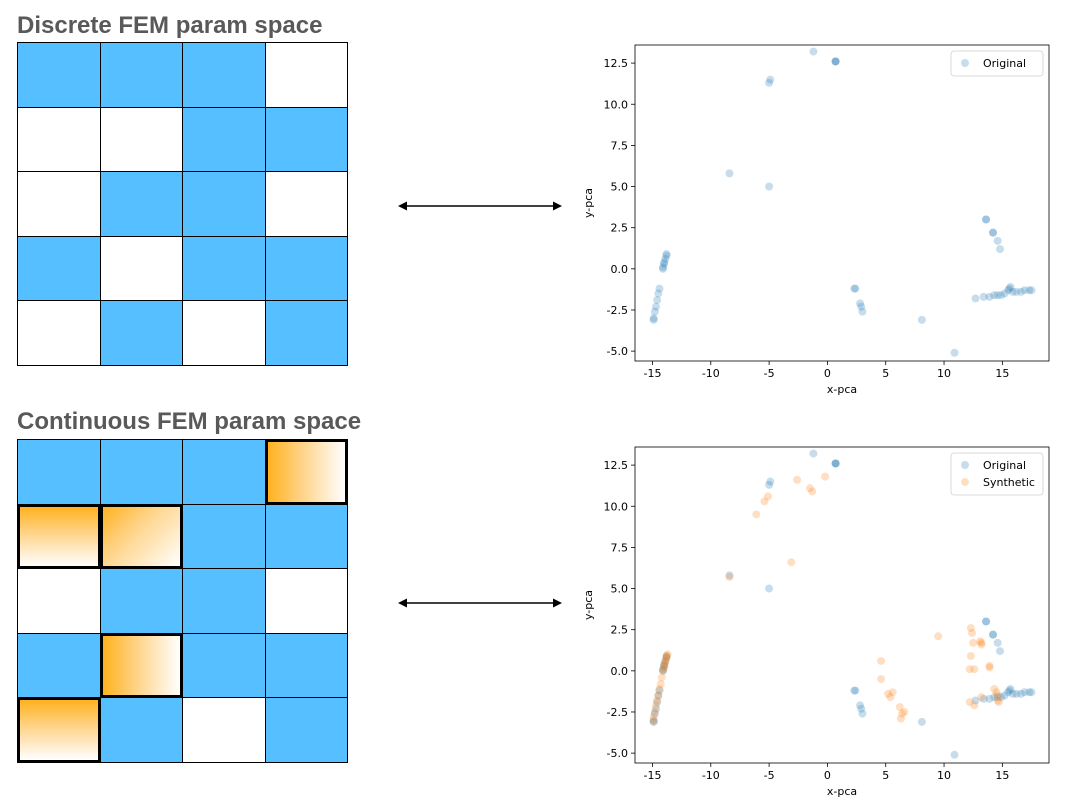 This screenshot has width=1070, height=800. I want to click on y-tick-label: -5.0, so click(617, 351).